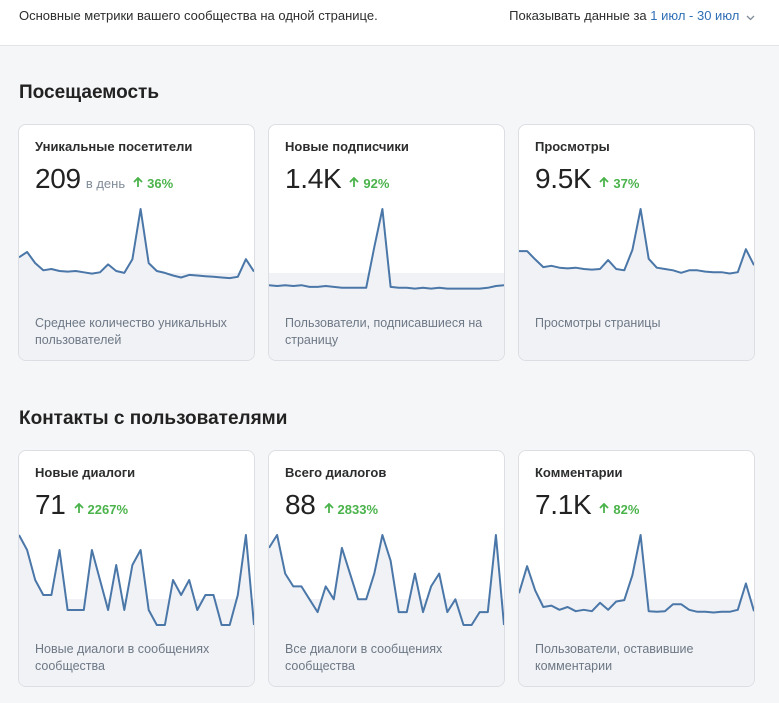 The height and width of the screenshot is (703, 779). What do you see at coordinates (578, 15) in the screenshot?
I see `period-label: Показывать данные за` at bounding box center [578, 15].